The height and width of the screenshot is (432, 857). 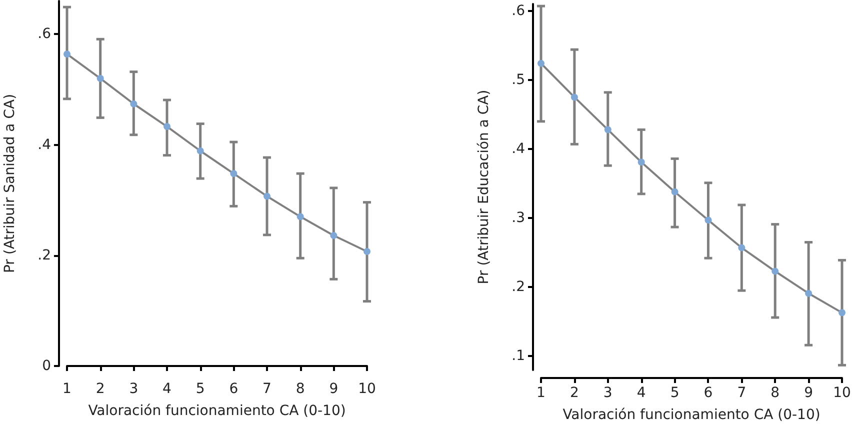 What do you see at coordinates (518, 218) in the screenshot?
I see `y-tick-label: .3` at bounding box center [518, 218].